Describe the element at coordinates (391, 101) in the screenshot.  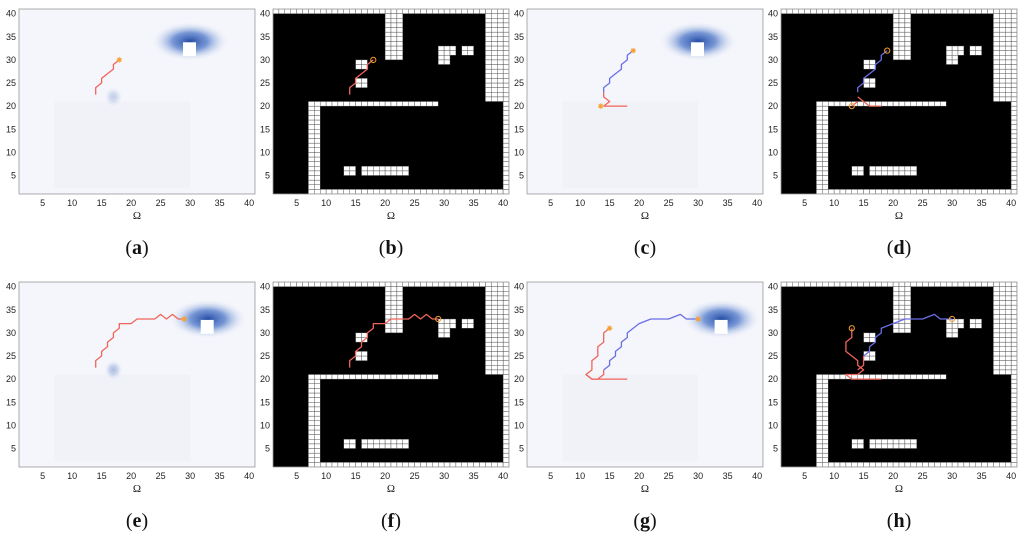
I see `plot-frame` at that location.